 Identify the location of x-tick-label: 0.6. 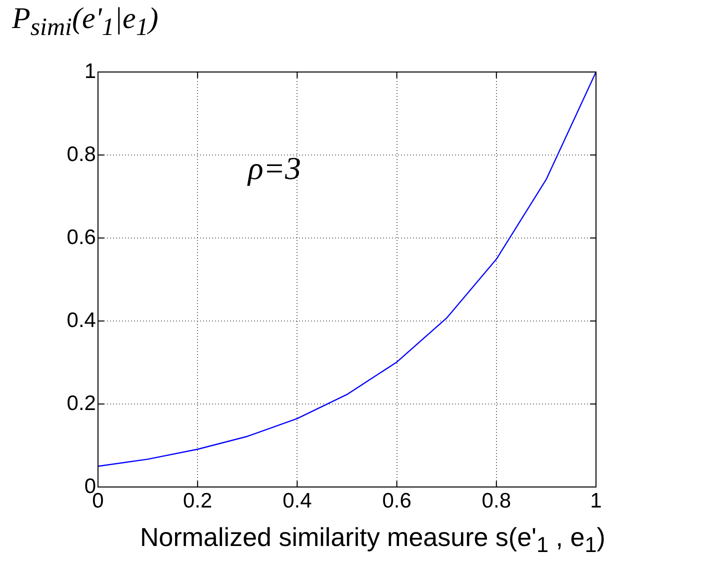
(397, 500).